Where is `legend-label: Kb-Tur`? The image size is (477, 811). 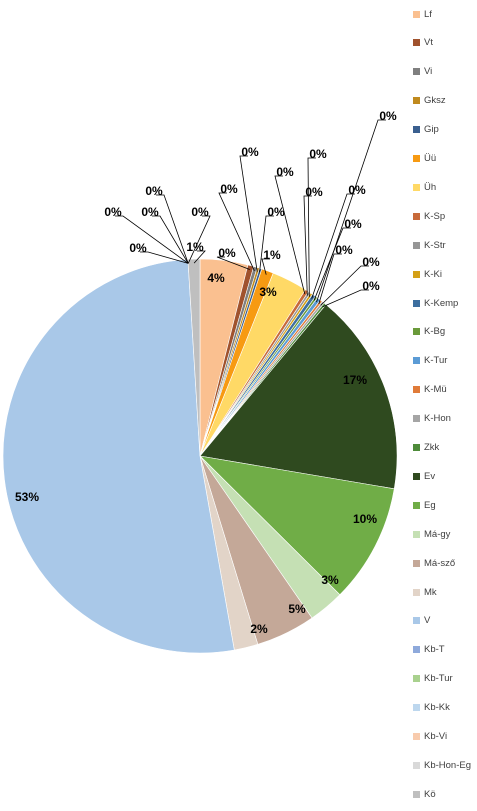
legend-label: Kb-Tur is located at coordinates (438, 679).